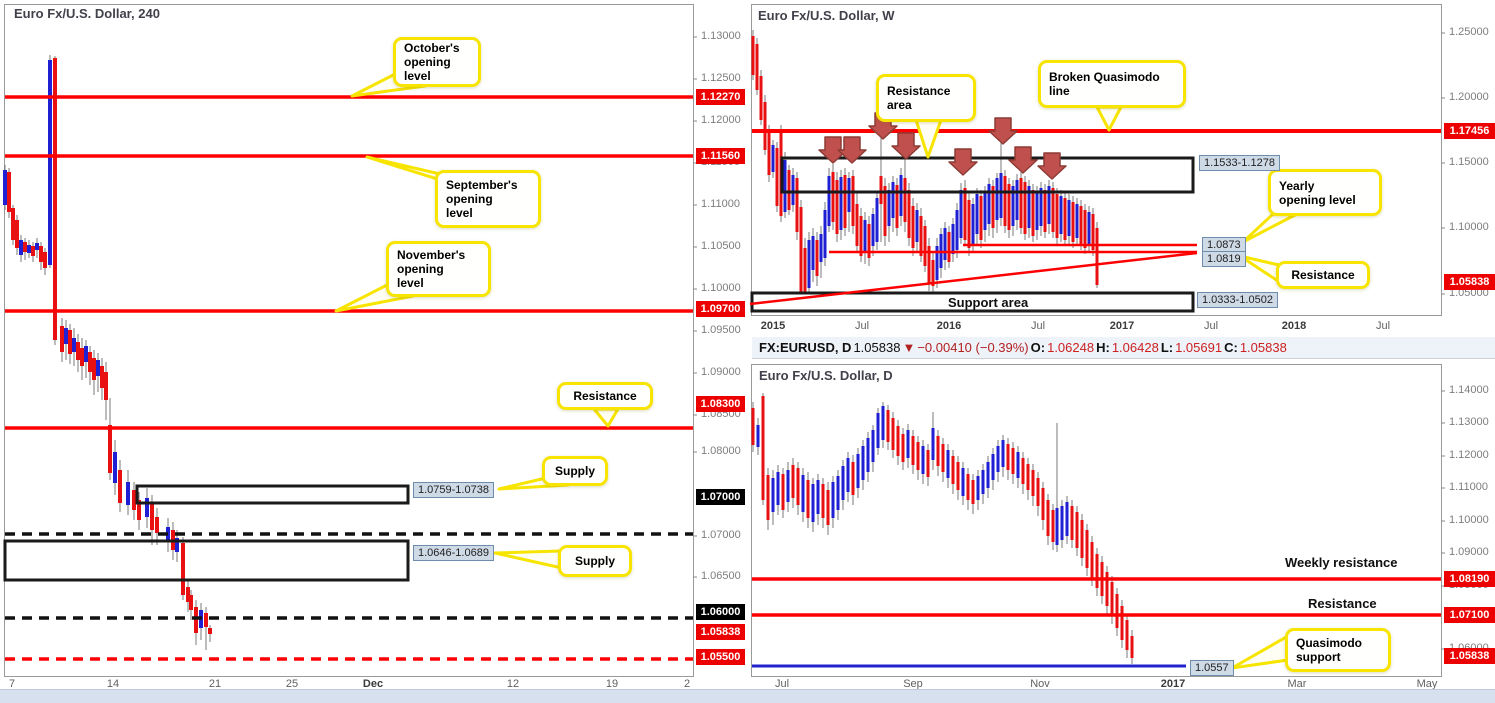 The image size is (1495, 703). I want to click on ohlc-segment: L:, so click(1167, 347).